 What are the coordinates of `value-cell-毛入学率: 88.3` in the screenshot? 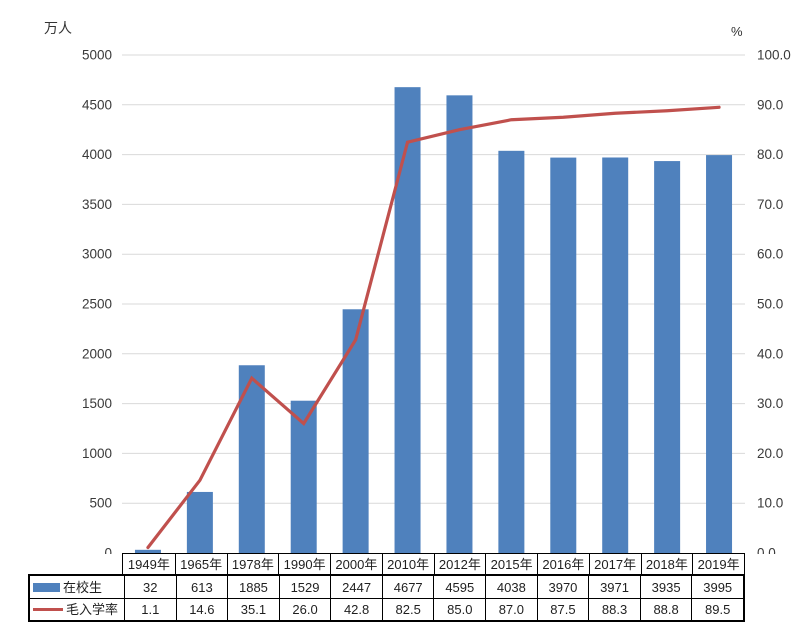 It's located at (614, 609).